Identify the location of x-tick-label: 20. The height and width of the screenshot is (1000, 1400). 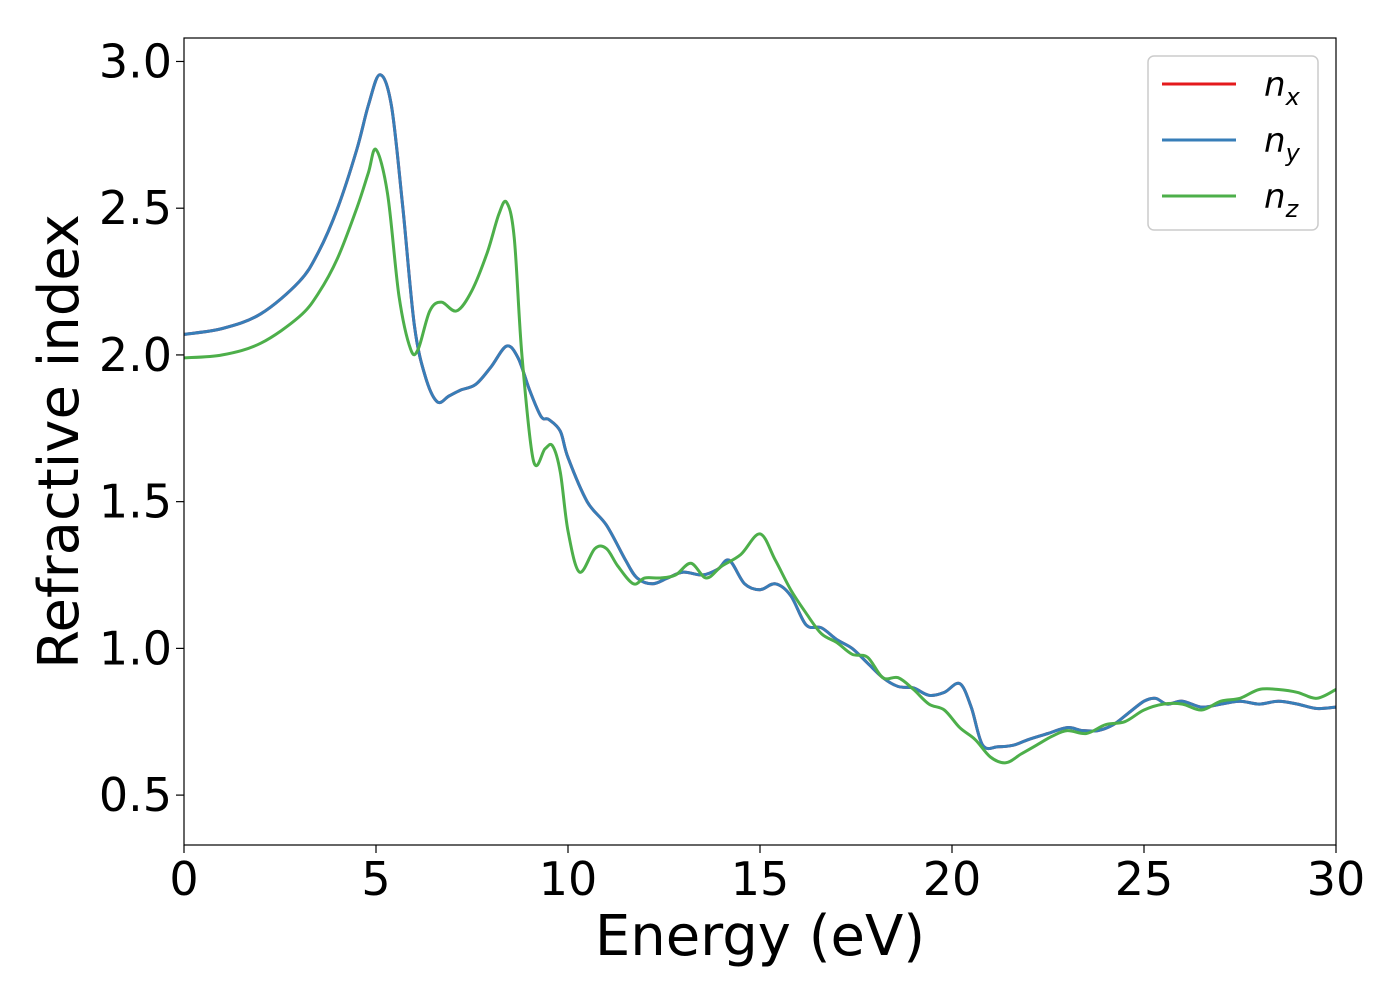
(952, 879).